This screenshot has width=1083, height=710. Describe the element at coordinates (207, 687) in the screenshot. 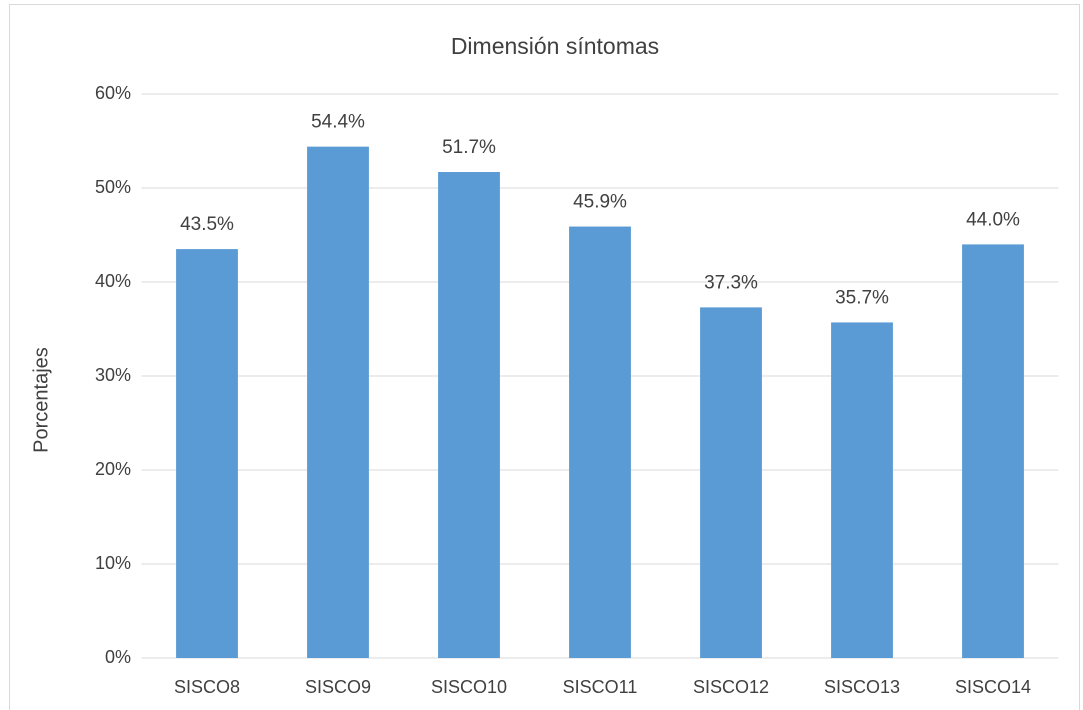

I see `x-tick-label: SISCO8` at that location.